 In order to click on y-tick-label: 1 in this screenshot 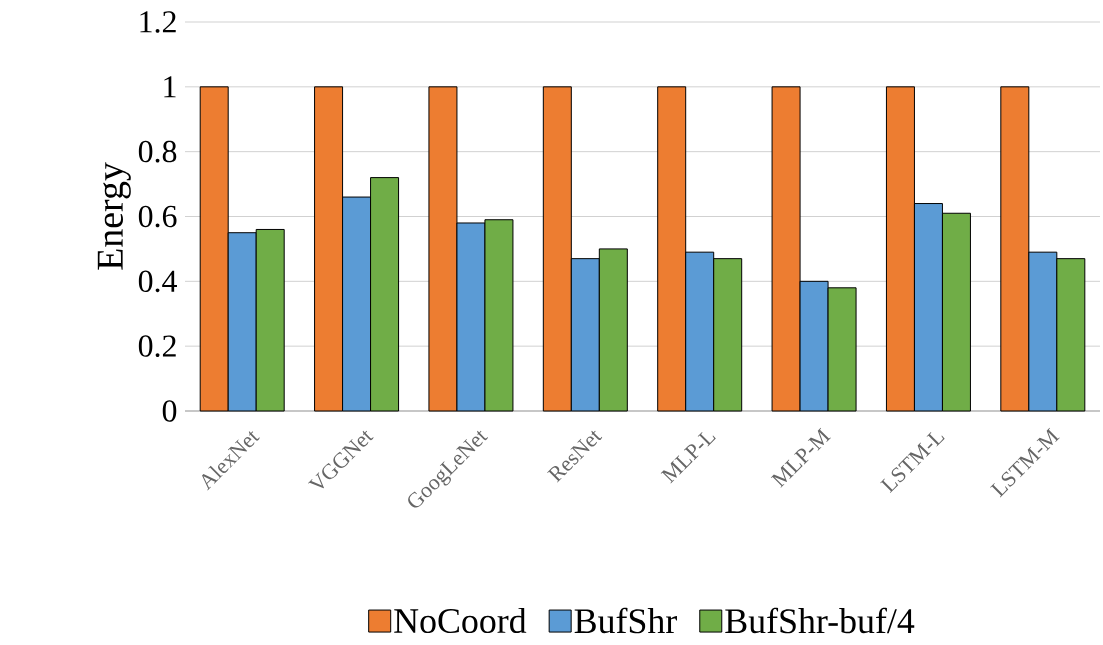, I will do `click(170, 87)`.